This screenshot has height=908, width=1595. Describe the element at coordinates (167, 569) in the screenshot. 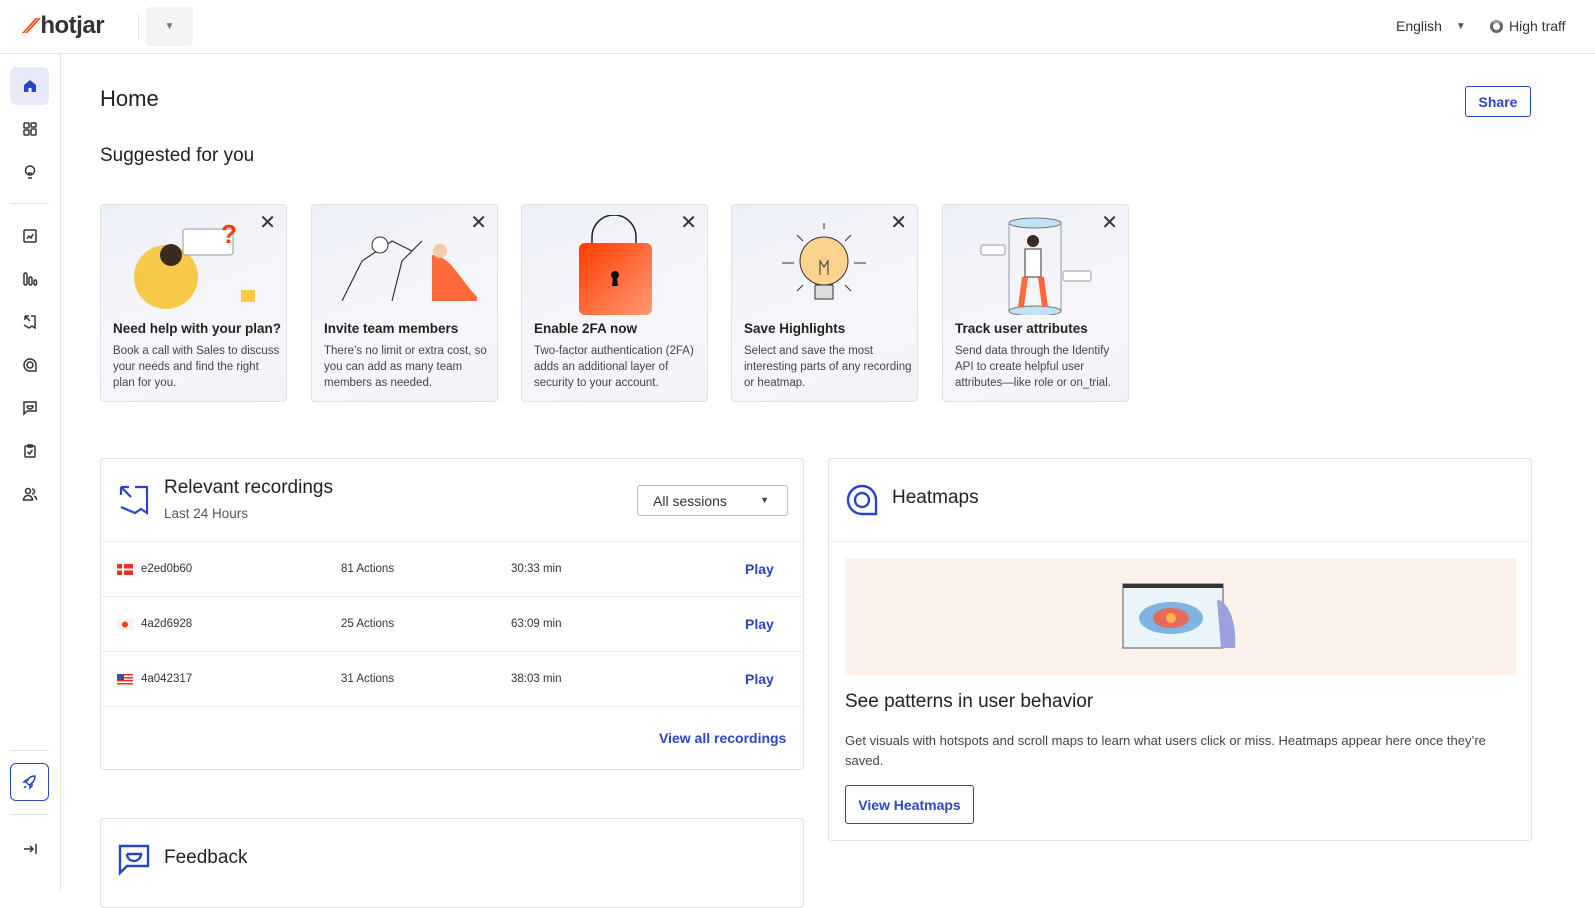

I see `recording-id: e2ed0b60` at that location.